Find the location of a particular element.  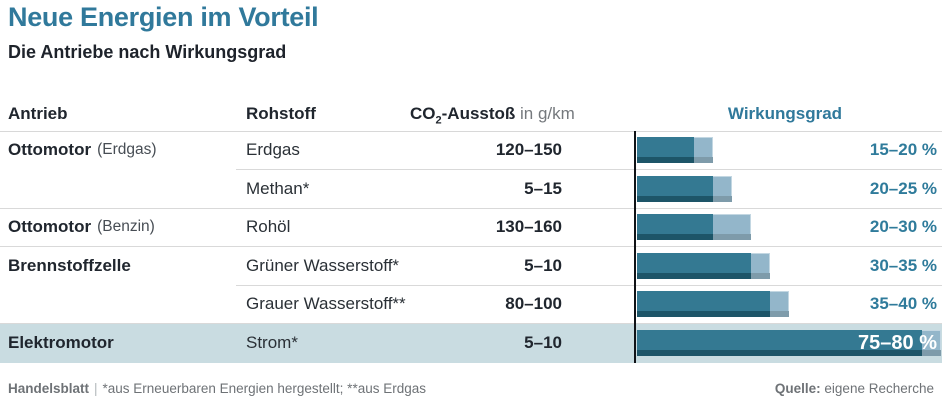

efficiency-range-label: 15–20 % is located at coordinates (903, 149).